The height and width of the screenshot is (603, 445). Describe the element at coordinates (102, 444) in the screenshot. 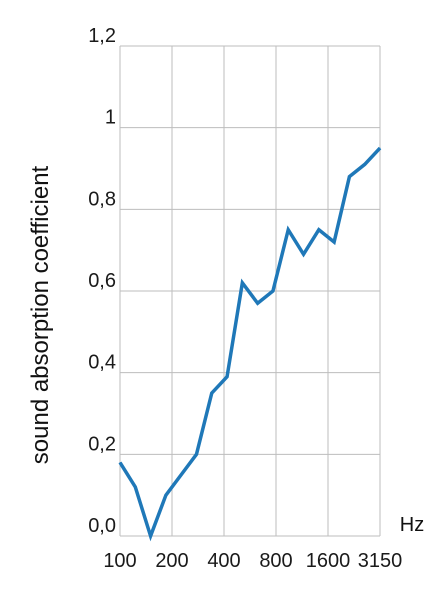

I see `y-tick-label: 0,2` at that location.